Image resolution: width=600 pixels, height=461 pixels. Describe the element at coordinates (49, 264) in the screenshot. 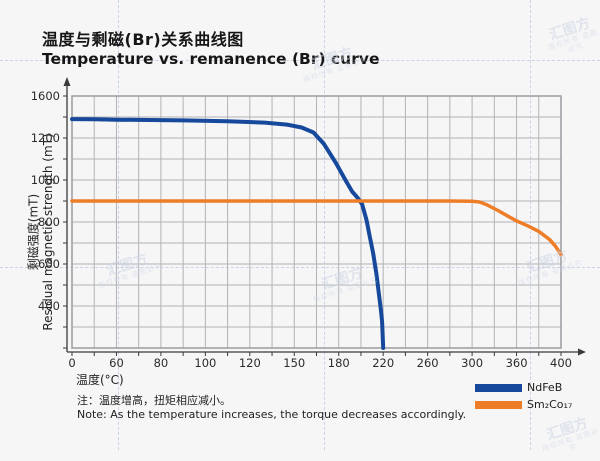

I see `y-tick-label: 600` at that location.